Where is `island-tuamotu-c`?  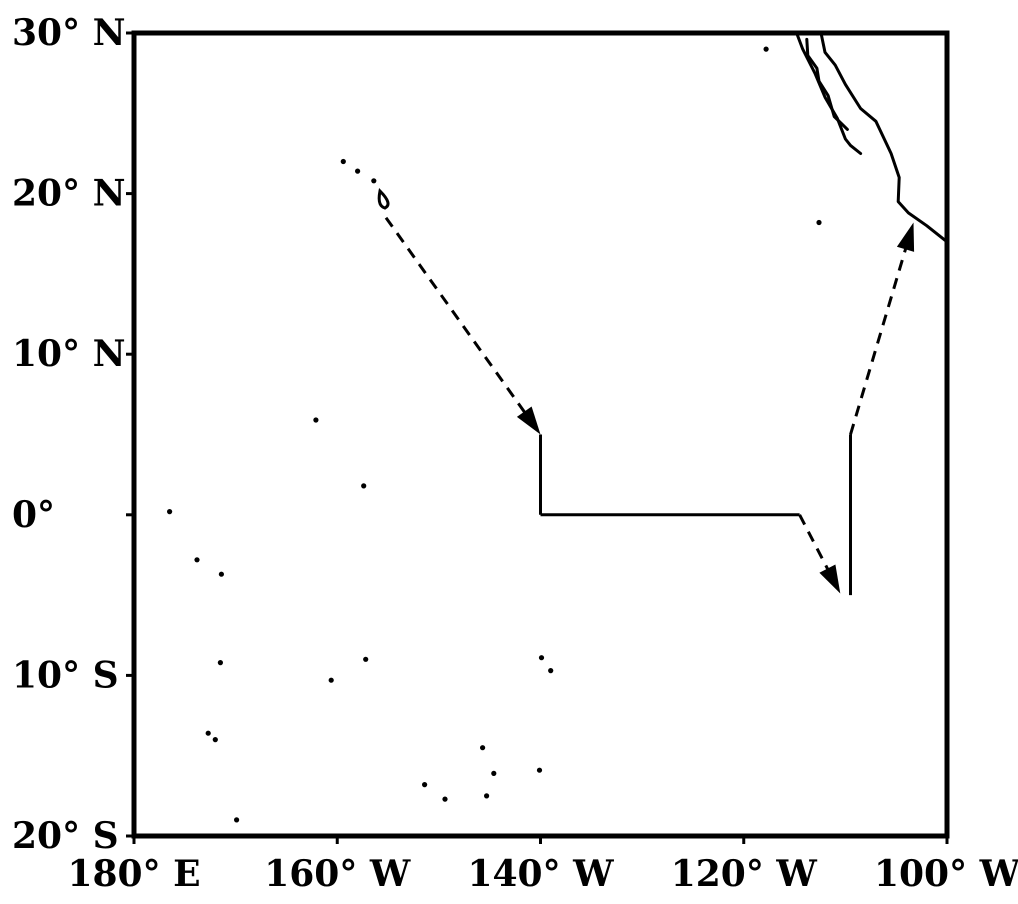
island-tuamotu-c is located at coordinates (539, 770).